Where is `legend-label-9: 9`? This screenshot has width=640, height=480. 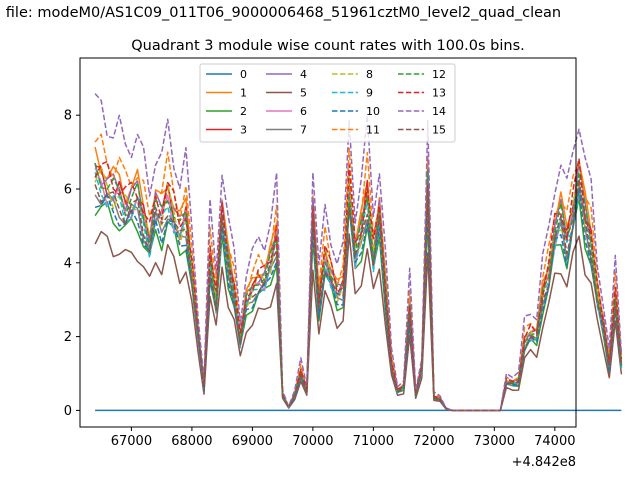 legend-label-9: 9 is located at coordinates (369, 93).